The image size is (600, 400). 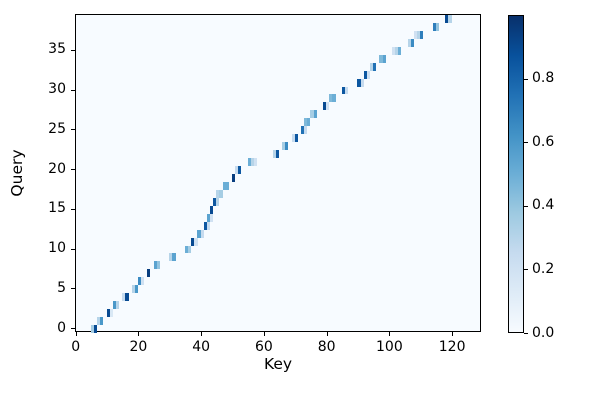 What do you see at coordinates (452, 347) in the screenshot?
I see `x-tick-label: 120` at bounding box center [452, 347].